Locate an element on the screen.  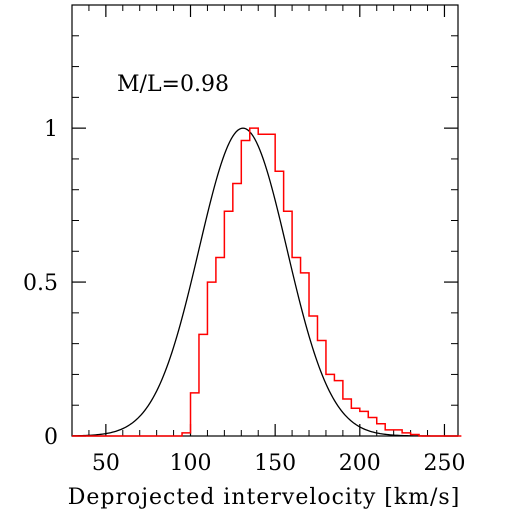
x-tick-label: 100 is located at coordinates (191, 463).